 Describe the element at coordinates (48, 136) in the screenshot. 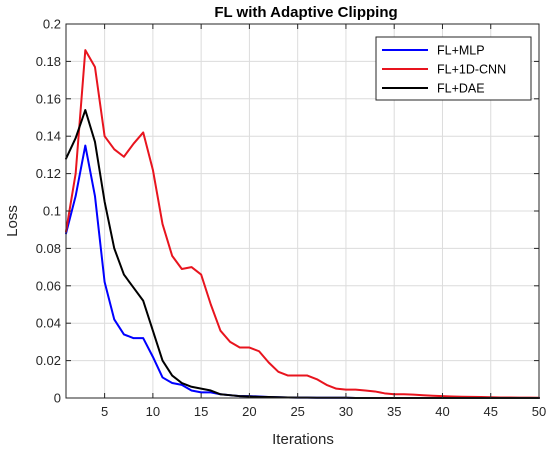

I see `y-tick-label: 0.14` at that location.